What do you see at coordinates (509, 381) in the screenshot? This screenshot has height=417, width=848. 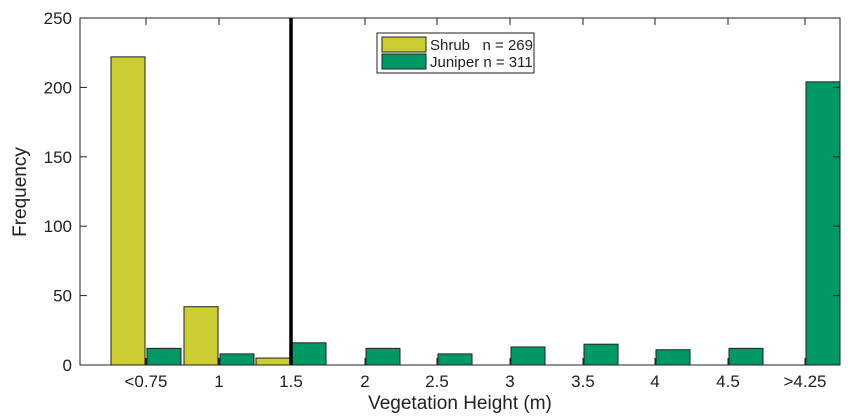 I see `x-tick-label: 3` at bounding box center [509, 381].